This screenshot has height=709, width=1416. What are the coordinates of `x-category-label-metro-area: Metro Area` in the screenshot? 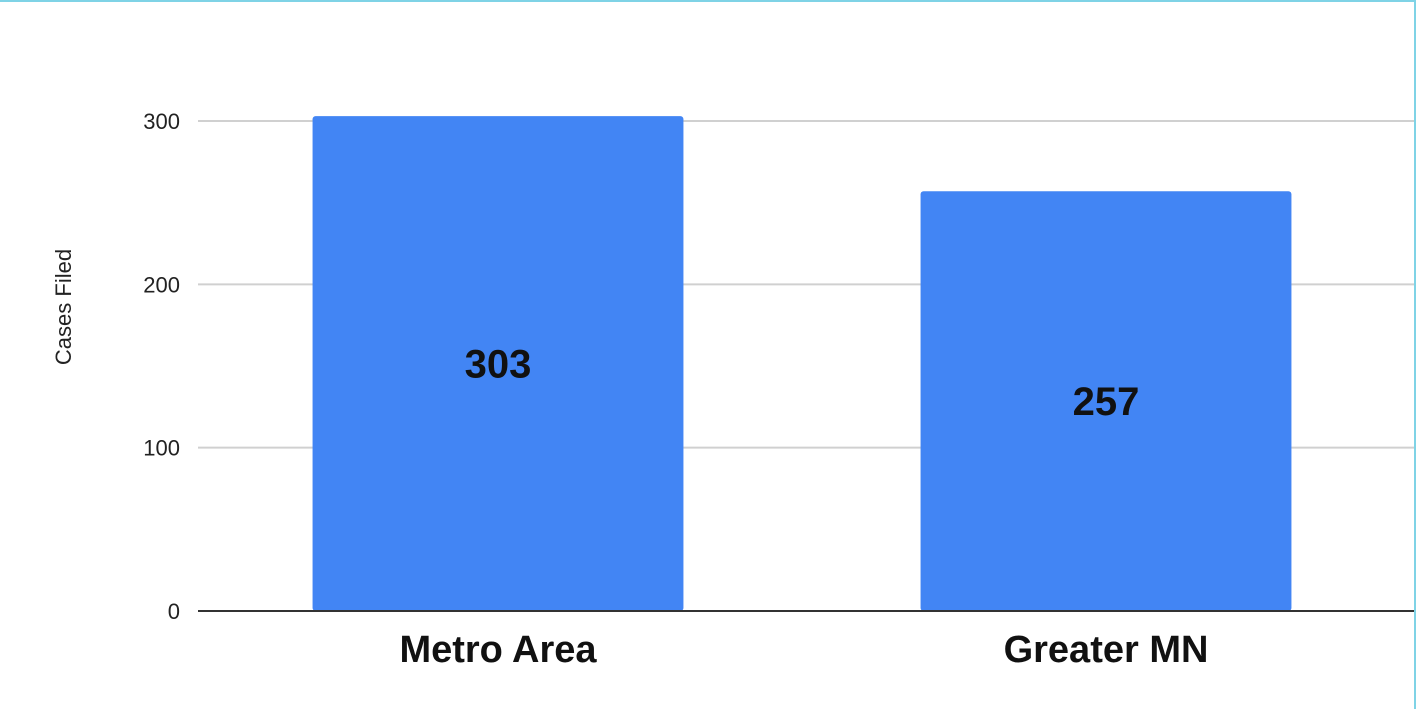 It's located at (498, 650).